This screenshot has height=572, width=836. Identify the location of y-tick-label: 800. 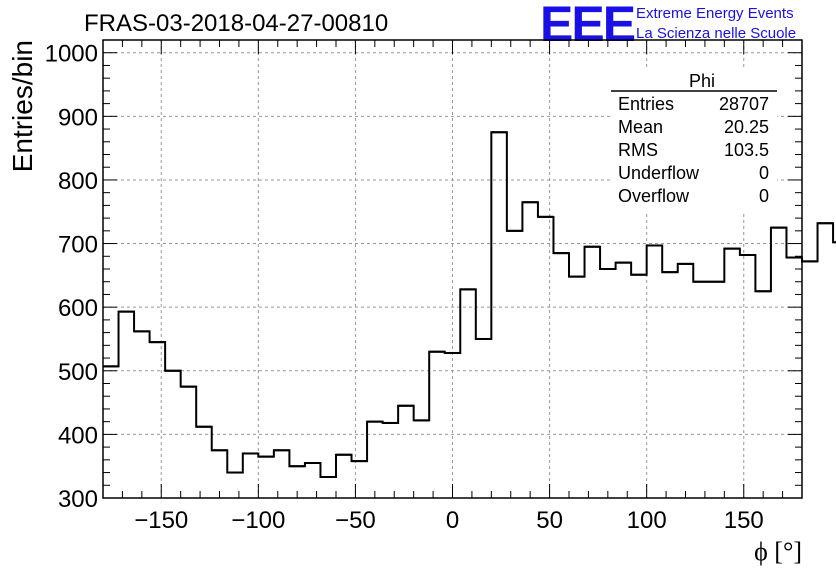
(78, 181).